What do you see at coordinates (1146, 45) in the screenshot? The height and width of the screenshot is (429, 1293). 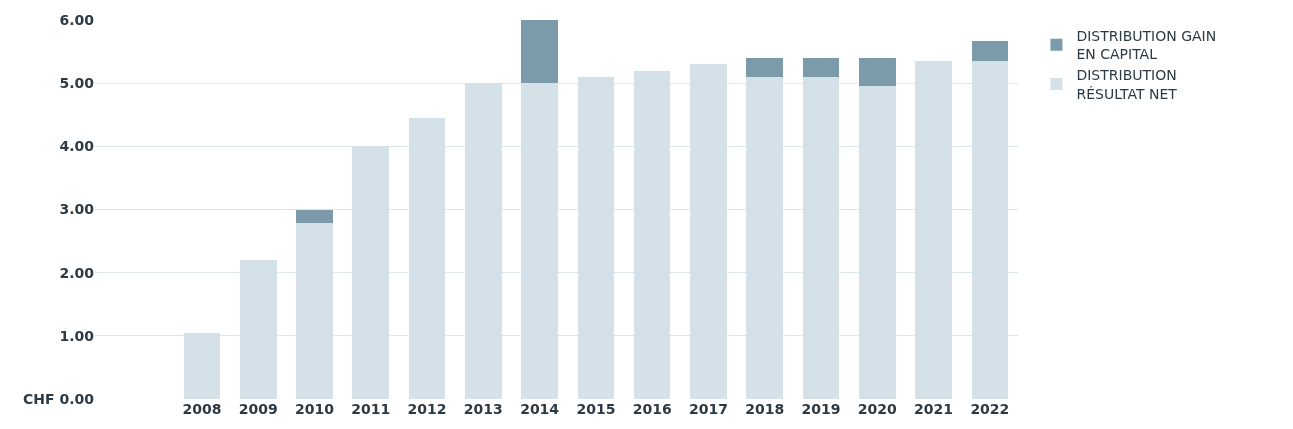 I see `legend-label: DISTRIBUTION GAIN EN CAPITAL` at bounding box center [1146, 45].